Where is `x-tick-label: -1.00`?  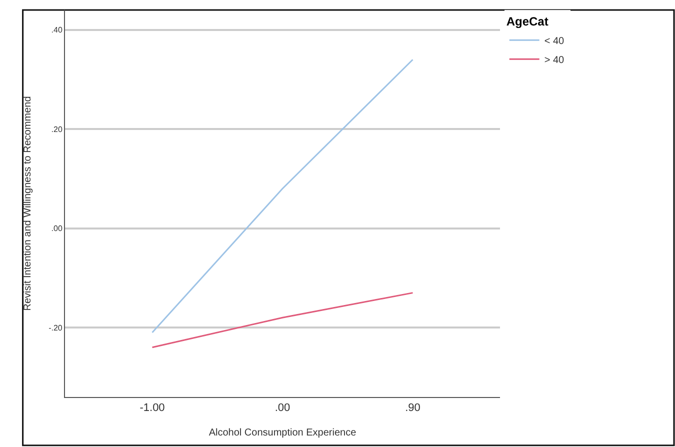
x-tick-label: -1.00 is located at coordinates (152, 408).